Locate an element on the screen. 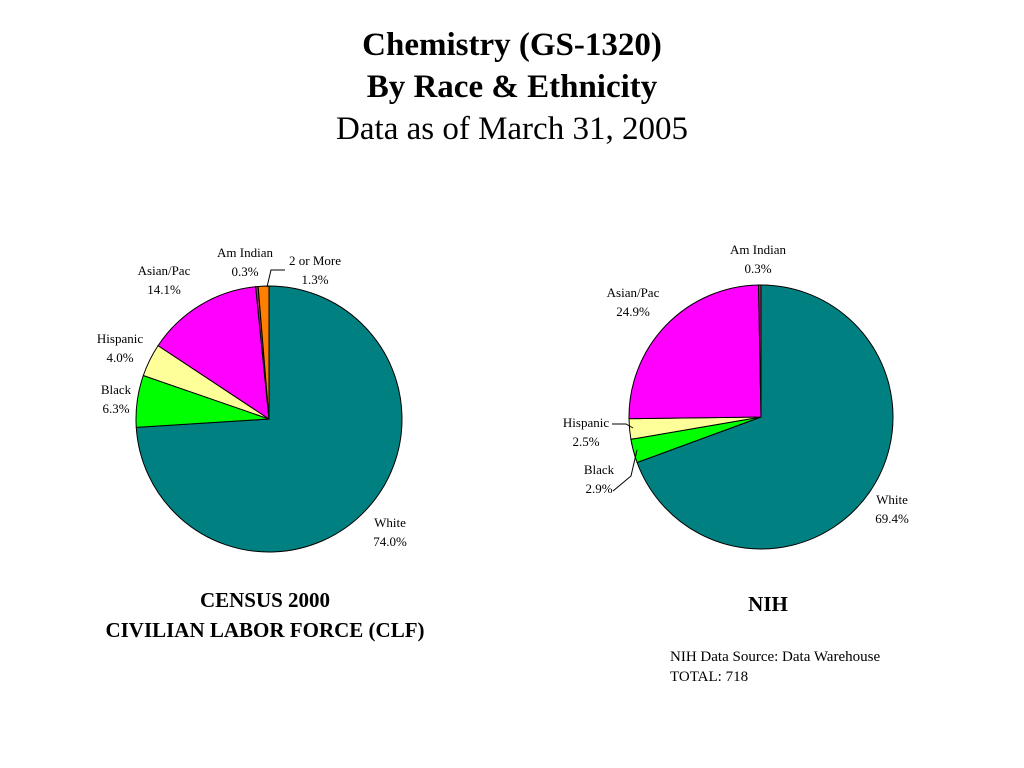  census-label-black-value: 6.3% is located at coordinates (115, 408).